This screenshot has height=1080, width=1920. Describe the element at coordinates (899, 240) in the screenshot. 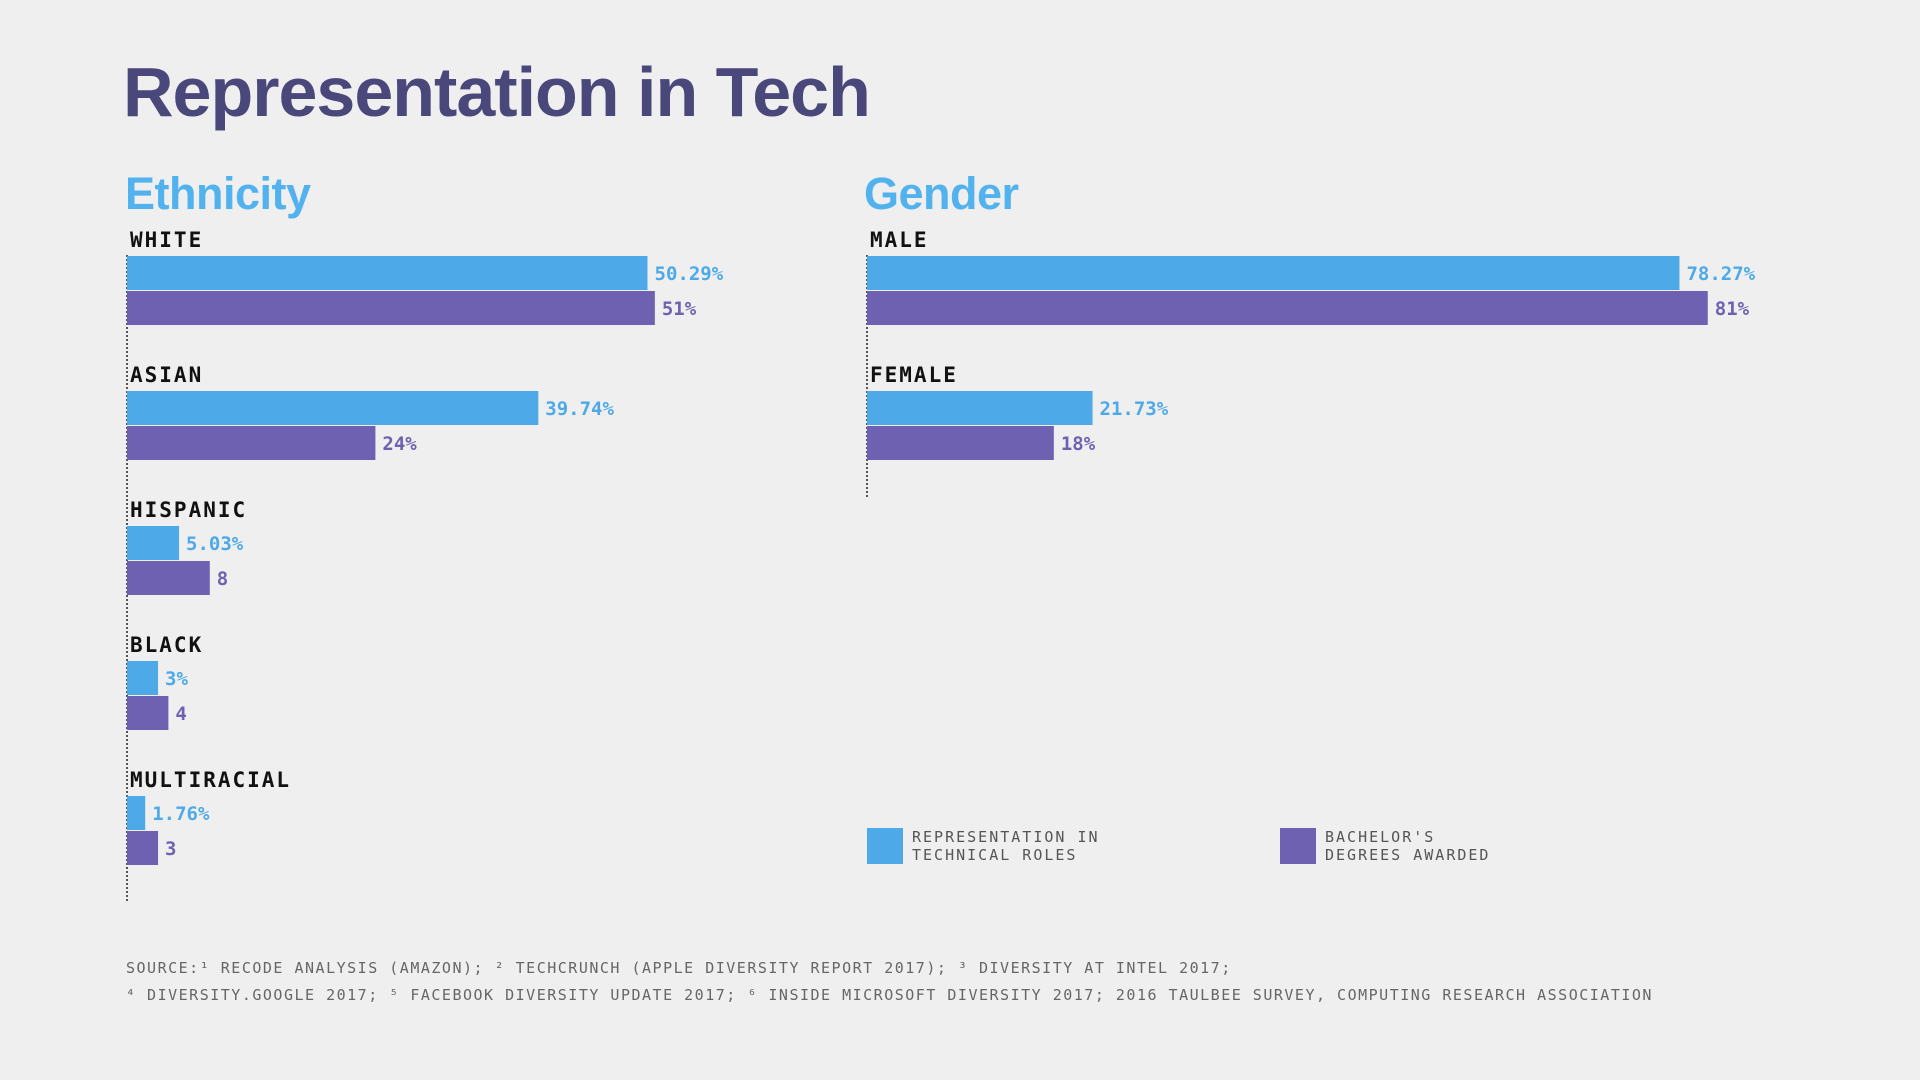

I see `gender-category-label: MALE` at that location.